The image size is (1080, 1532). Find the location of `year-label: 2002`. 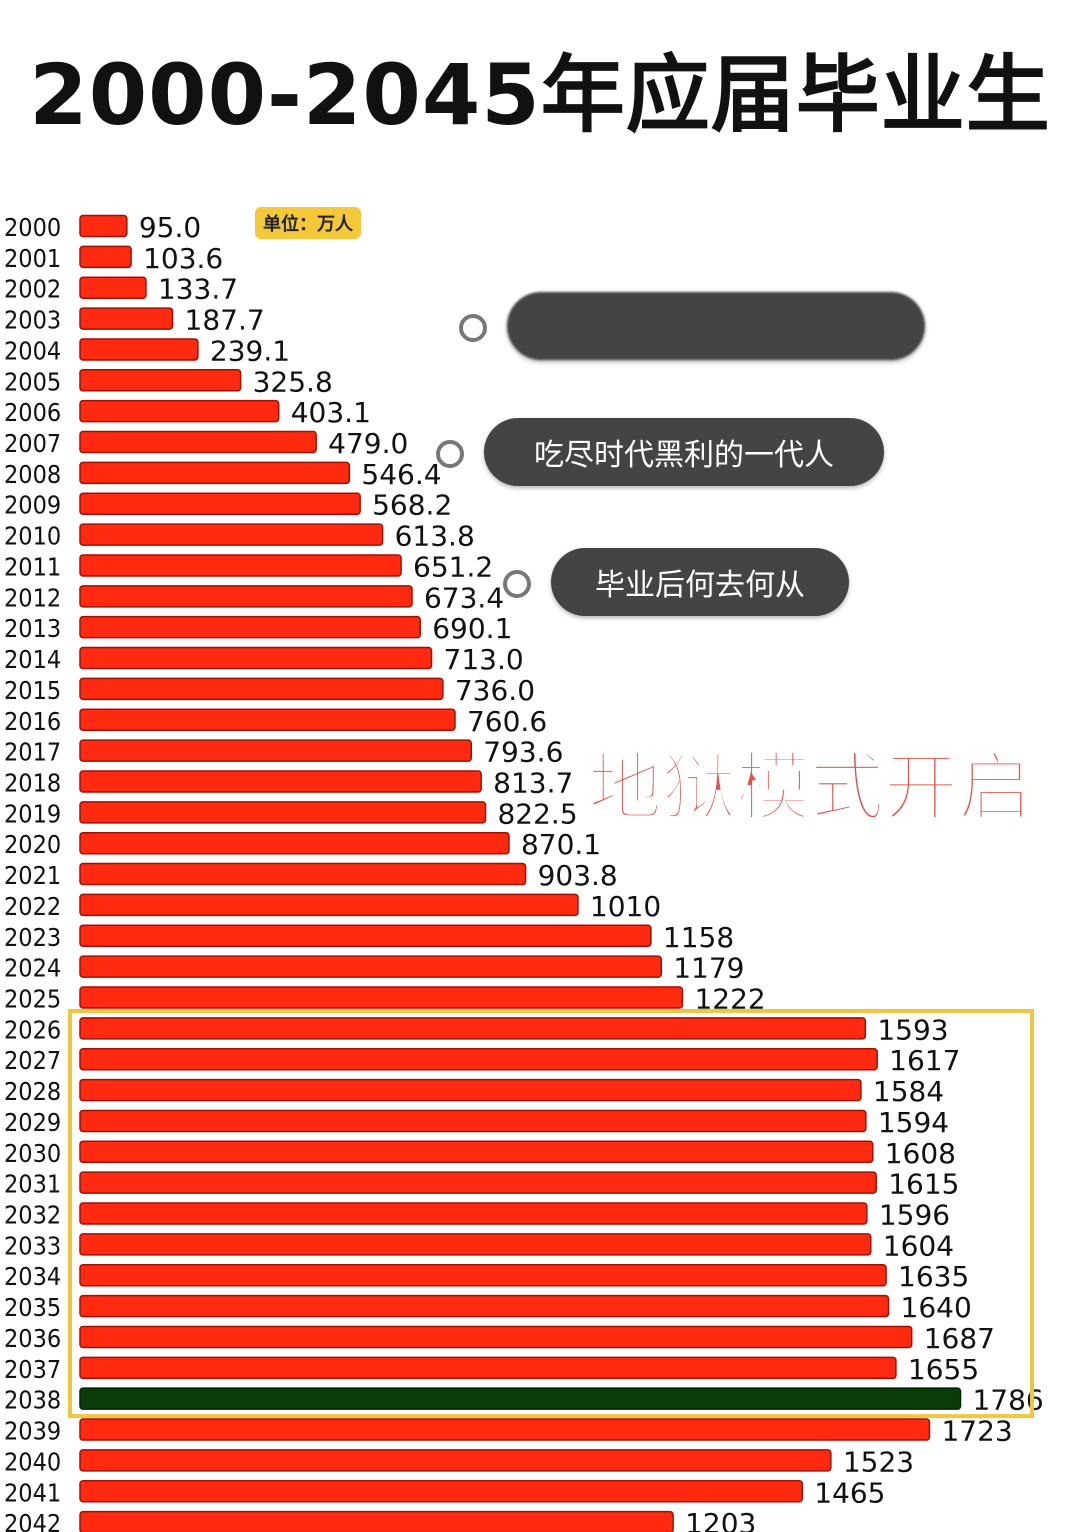

year-label: 2002 is located at coordinates (32, 289).